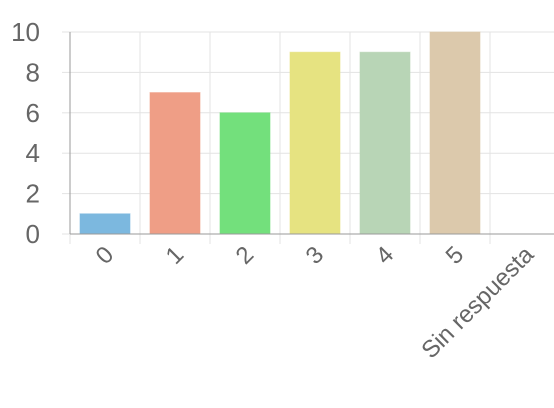  I want to click on x-tick-label: 2, so click(245, 255).